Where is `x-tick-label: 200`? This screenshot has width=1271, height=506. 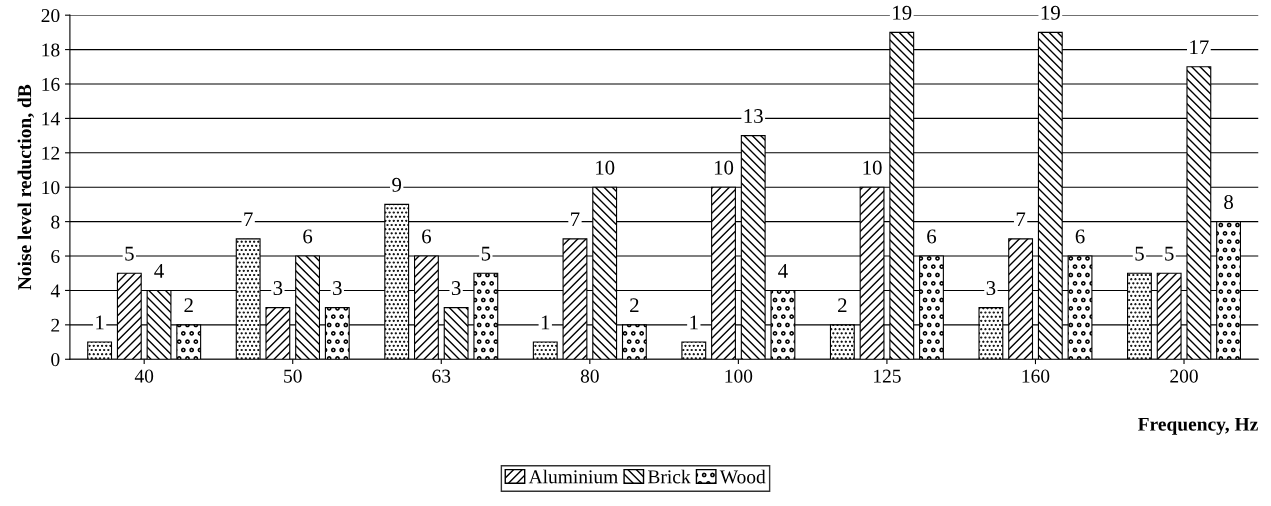
x-tick-label: 200 is located at coordinates (1184, 376).